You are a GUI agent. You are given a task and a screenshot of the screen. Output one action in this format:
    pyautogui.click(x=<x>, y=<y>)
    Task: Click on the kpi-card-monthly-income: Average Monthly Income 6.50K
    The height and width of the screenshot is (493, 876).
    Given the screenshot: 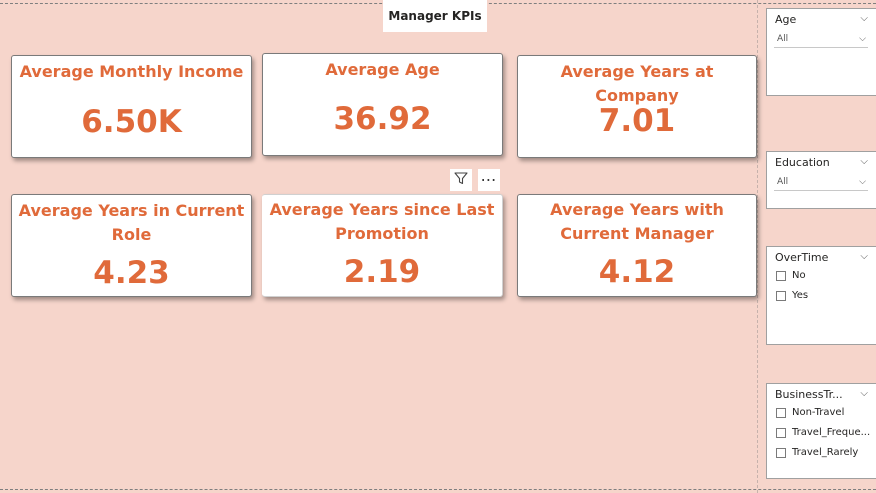 What is the action you would take?
    pyautogui.click(x=131, y=106)
    